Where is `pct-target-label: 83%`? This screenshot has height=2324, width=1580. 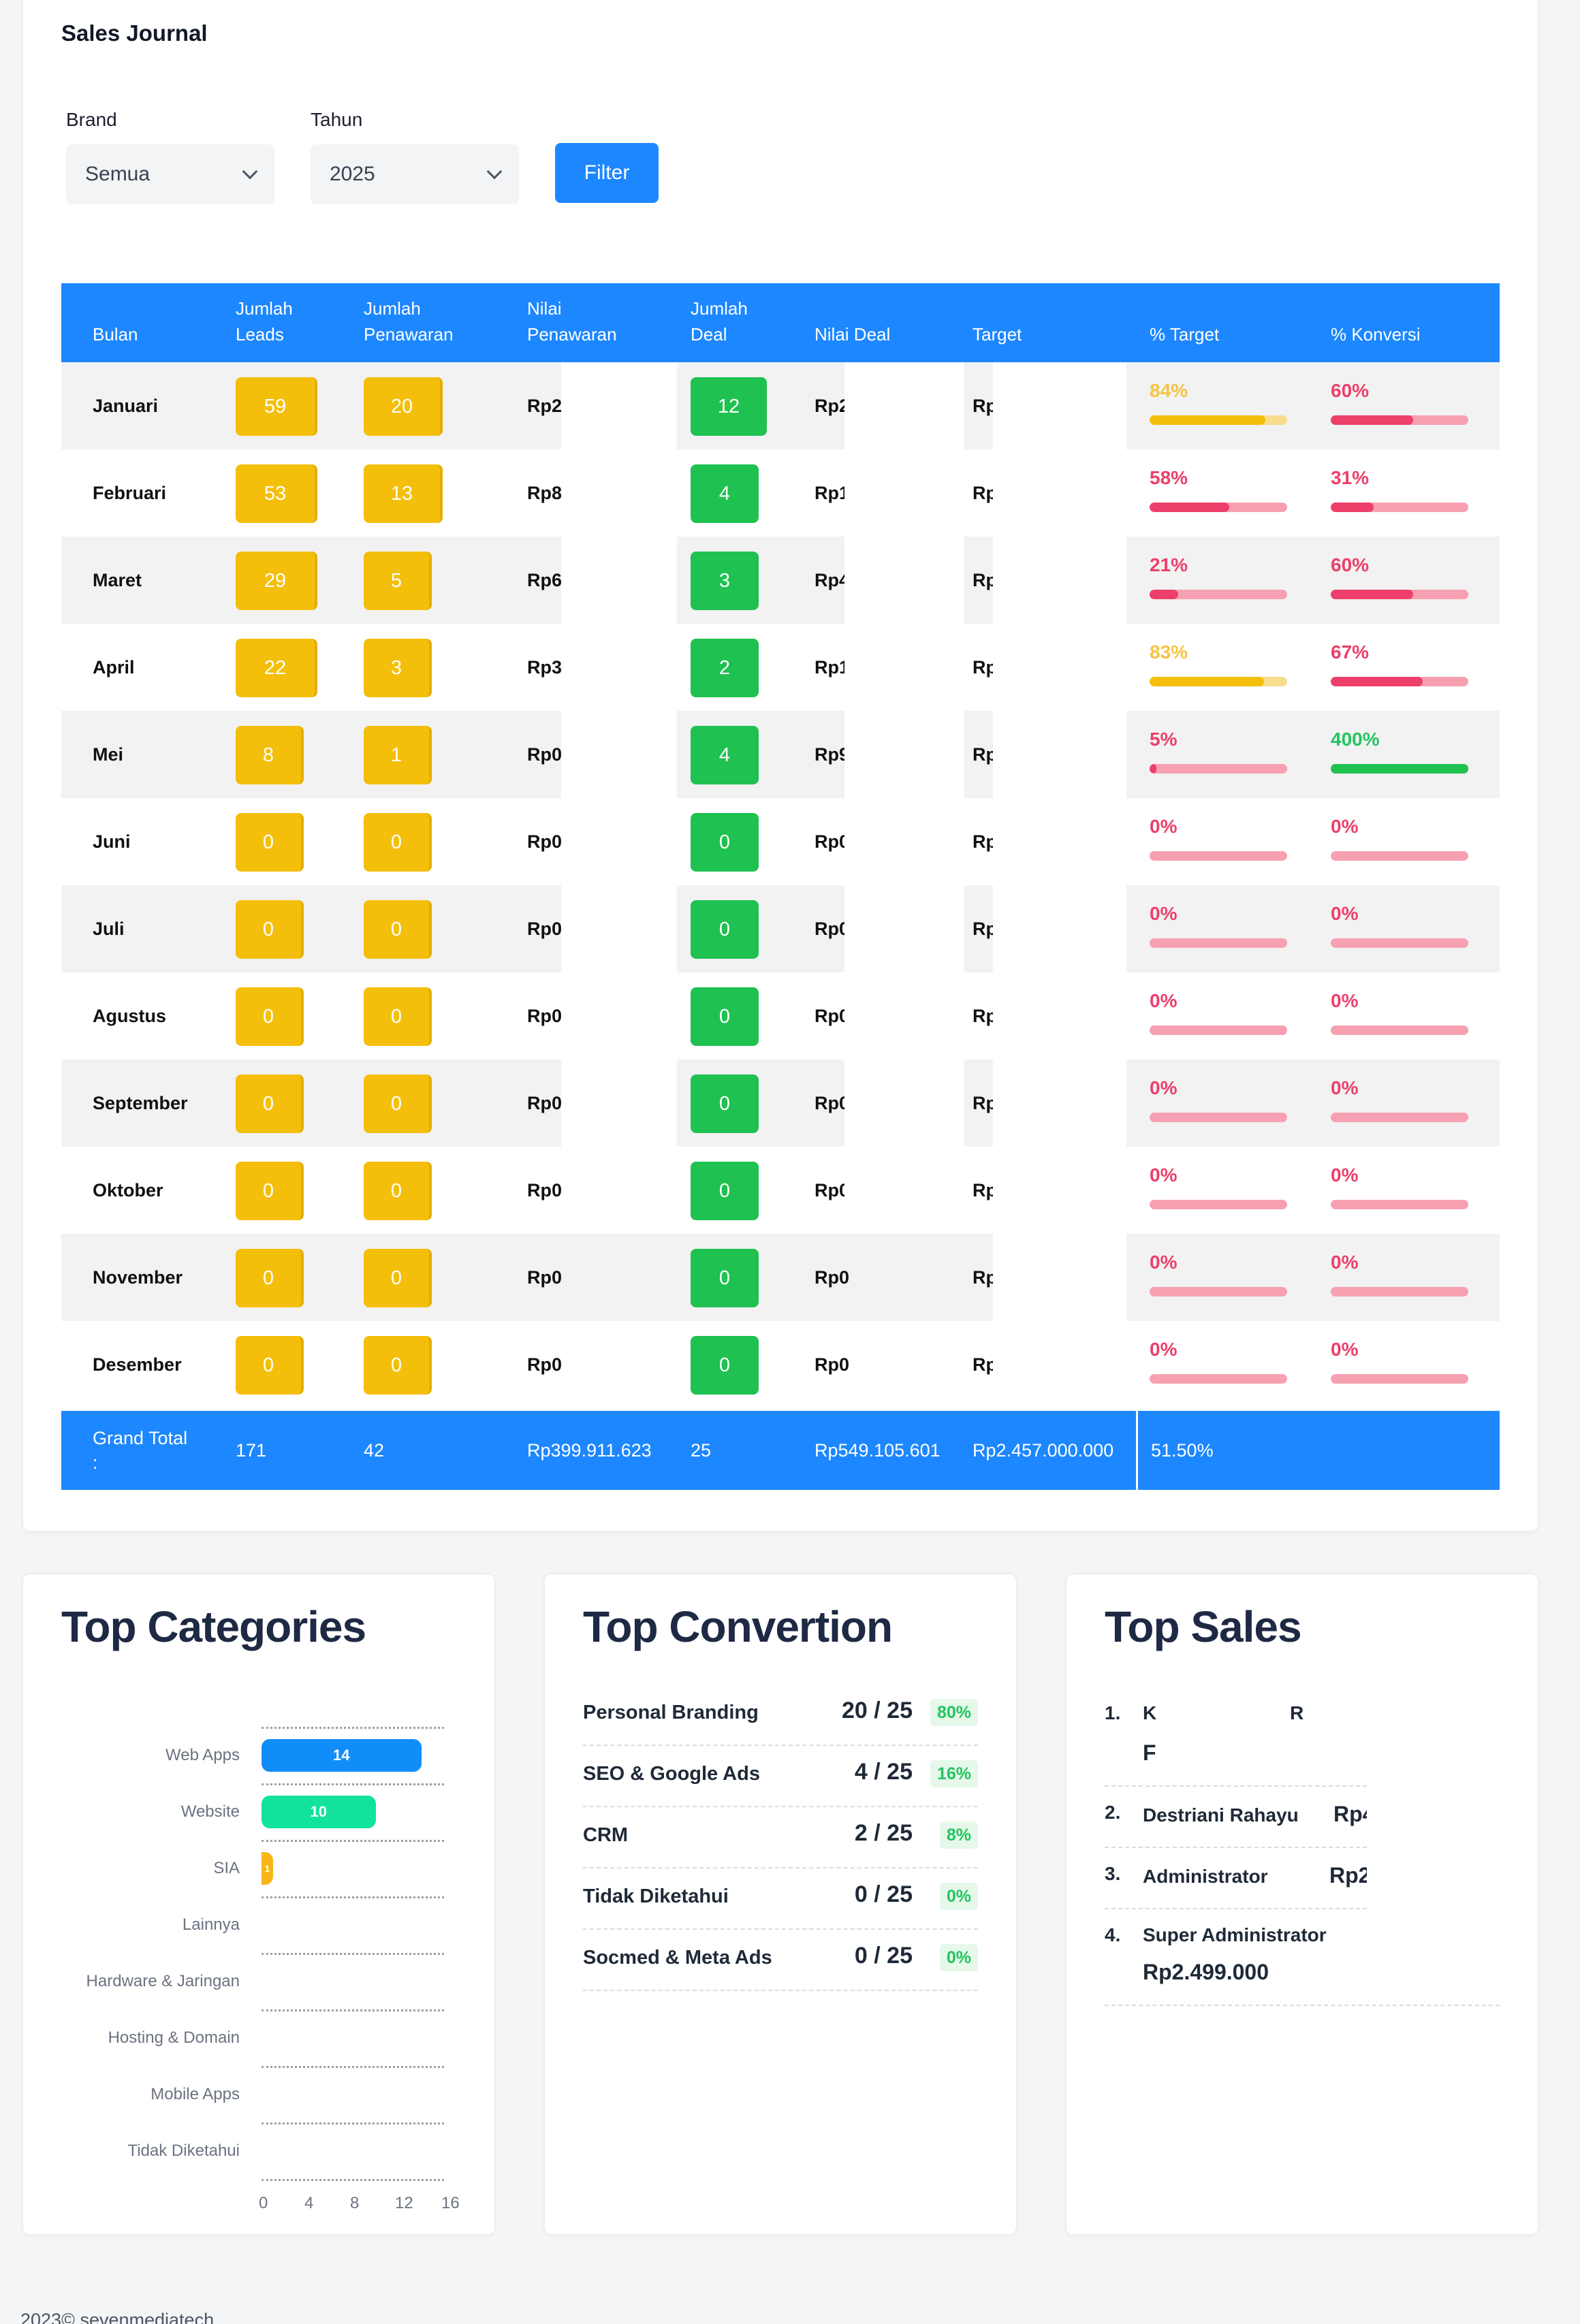 pct-target-label: 83% is located at coordinates (1169, 652).